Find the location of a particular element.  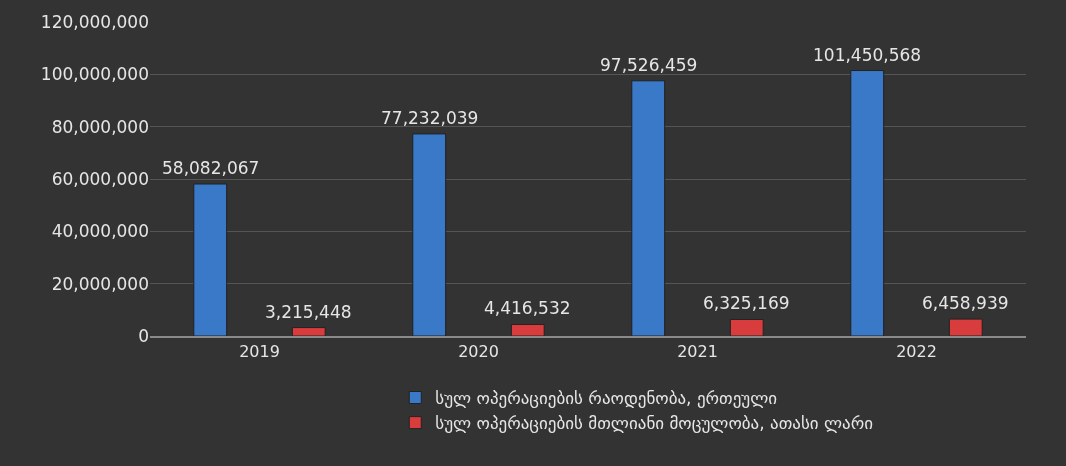

legend-label: სულ ოპერაციების მთლიანი მოცულობა, ათასი ლარი is located at coordinates (654, 423).